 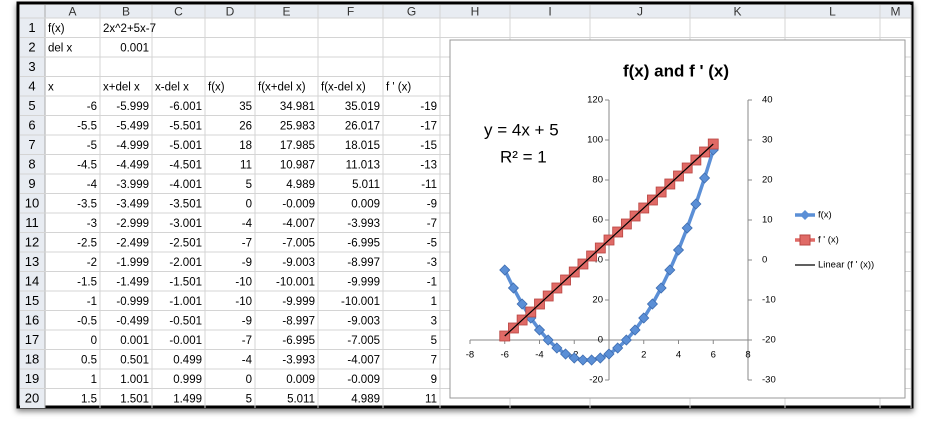 I want to click on cell: 2x^2+5x-7, so click(x=129, y=29).